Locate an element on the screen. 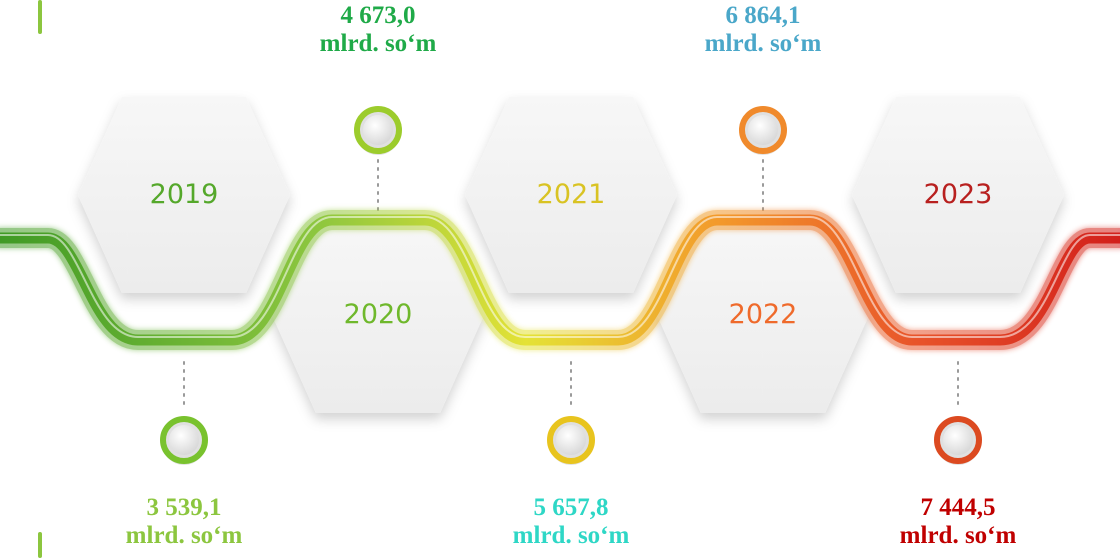 Image resolution: width=1120 pixels, height=558 pixels. year-label-2019: 2019 is located at coordinates (184, 194).